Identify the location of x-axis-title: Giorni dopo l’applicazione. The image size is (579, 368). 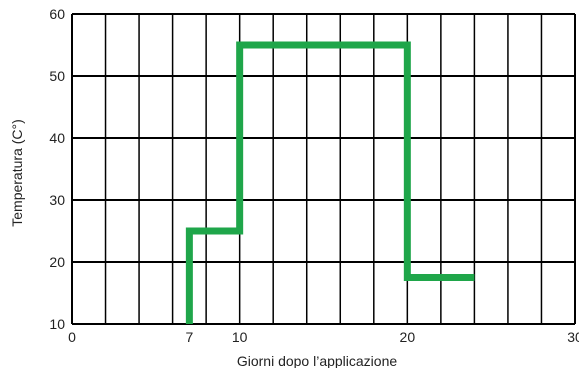
(317, 360).